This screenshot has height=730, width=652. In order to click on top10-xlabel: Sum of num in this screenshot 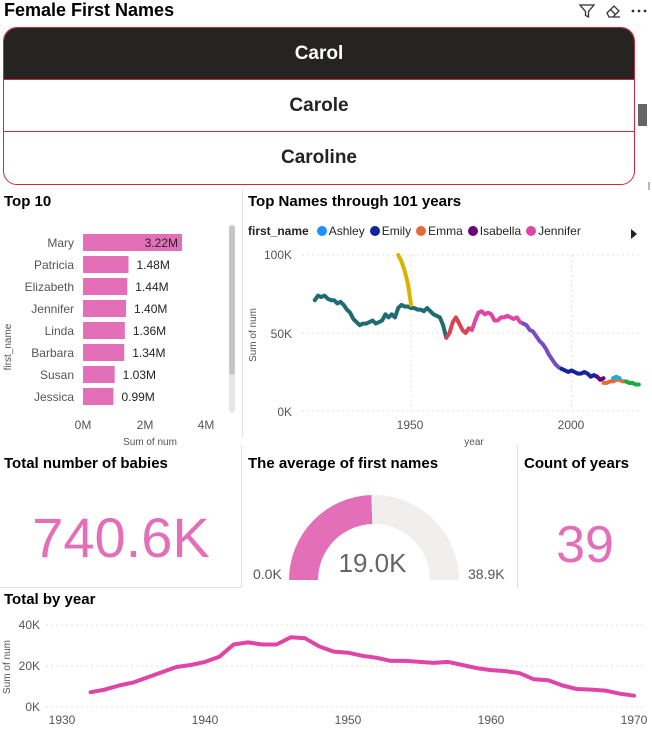, I will do `click(150, 442)`.